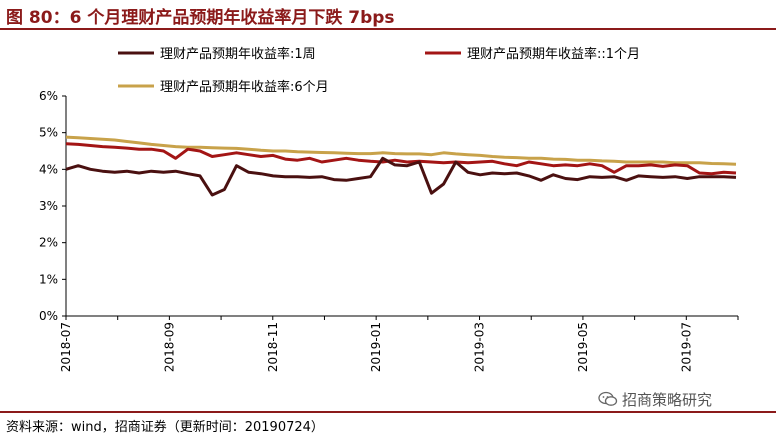 This screenshot has width=776, height=437. What do you see at coordinates (48, 279) in the screenshot?
I see `y-tick-label: 1%` at bounding box center [48, 279].